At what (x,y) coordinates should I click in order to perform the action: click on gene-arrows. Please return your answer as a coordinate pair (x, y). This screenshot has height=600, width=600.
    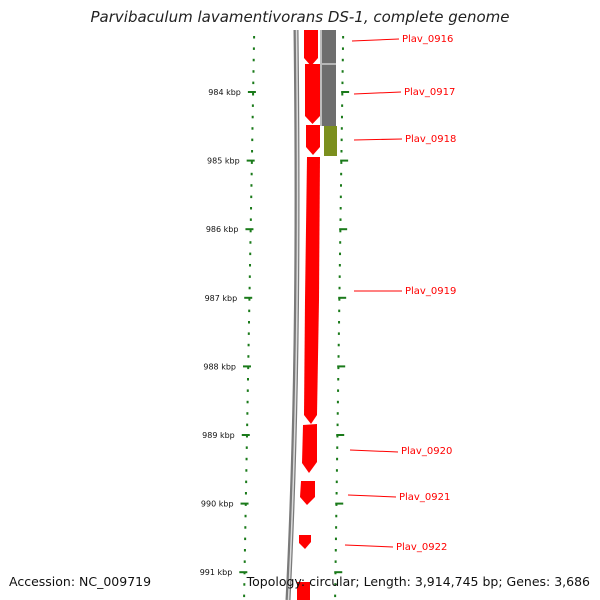
    Looking at the image, I should click on (308, 315).